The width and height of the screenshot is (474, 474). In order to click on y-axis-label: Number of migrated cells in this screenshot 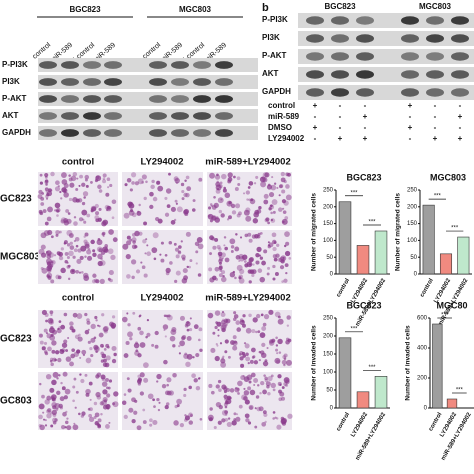, I will do `click(398, 232)`.